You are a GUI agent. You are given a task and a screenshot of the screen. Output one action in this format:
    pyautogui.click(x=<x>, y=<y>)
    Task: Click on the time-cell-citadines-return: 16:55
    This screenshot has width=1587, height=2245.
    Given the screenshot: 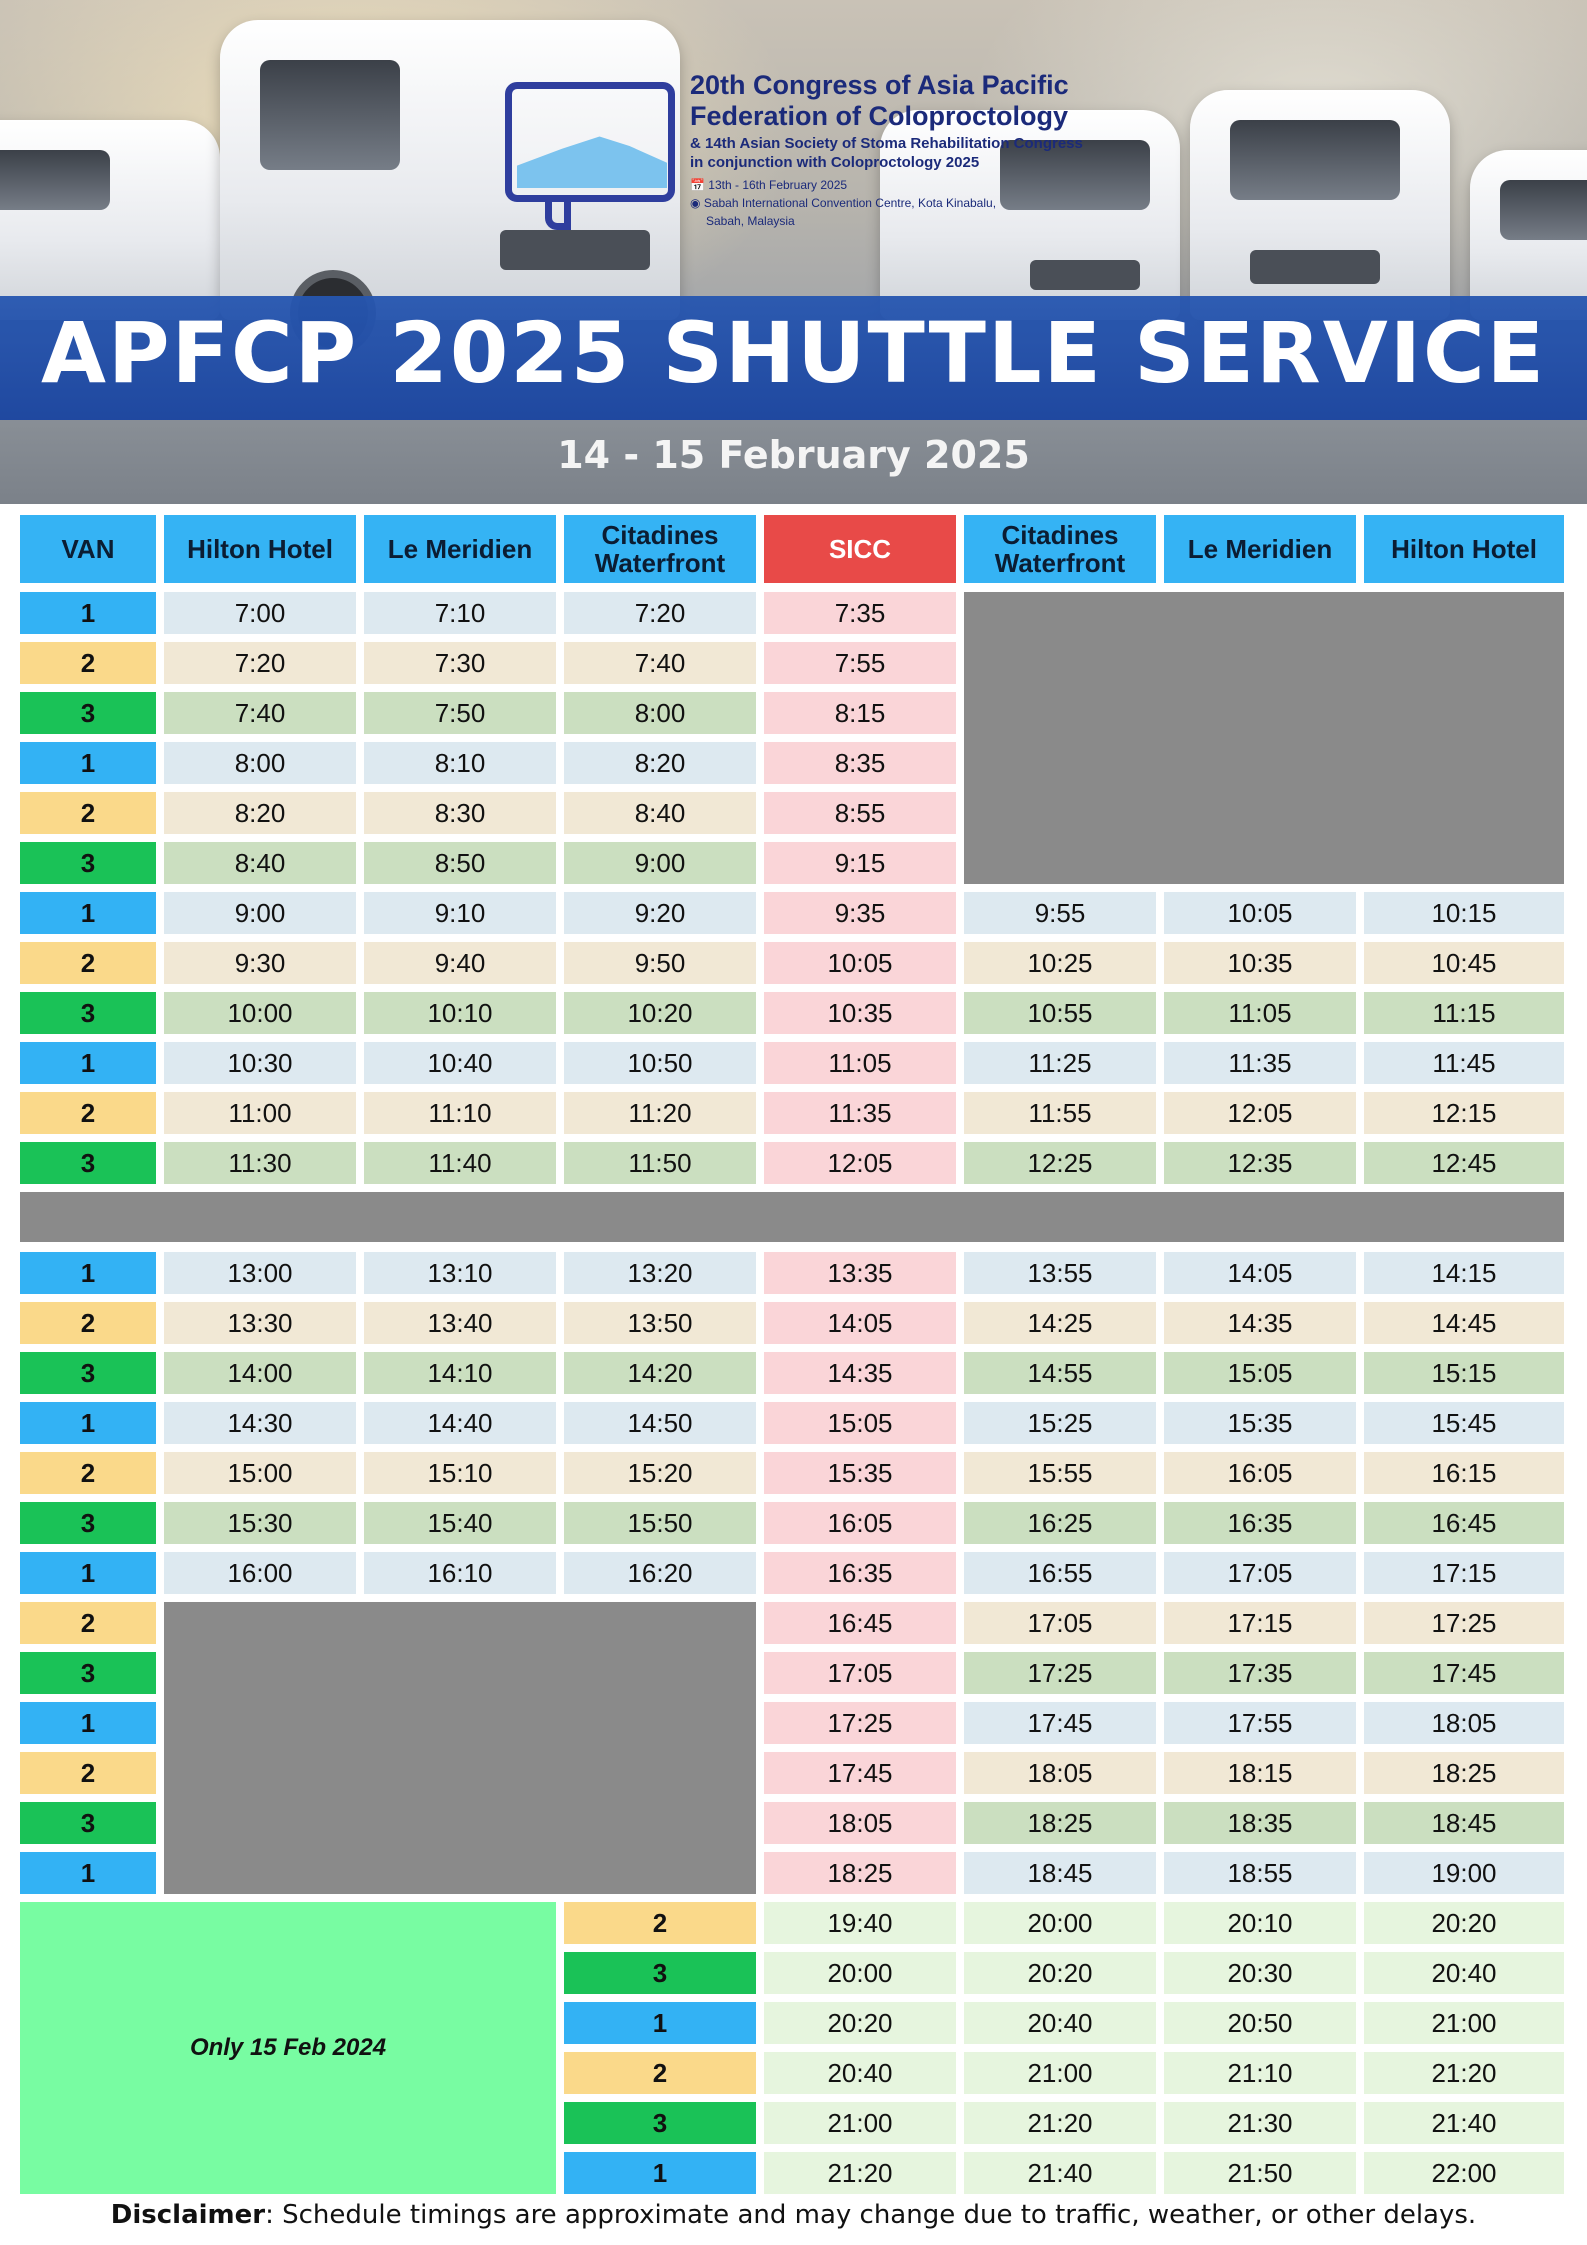 What is the action you would take?
    pyautogui.click(x=1060, y=1573)
    